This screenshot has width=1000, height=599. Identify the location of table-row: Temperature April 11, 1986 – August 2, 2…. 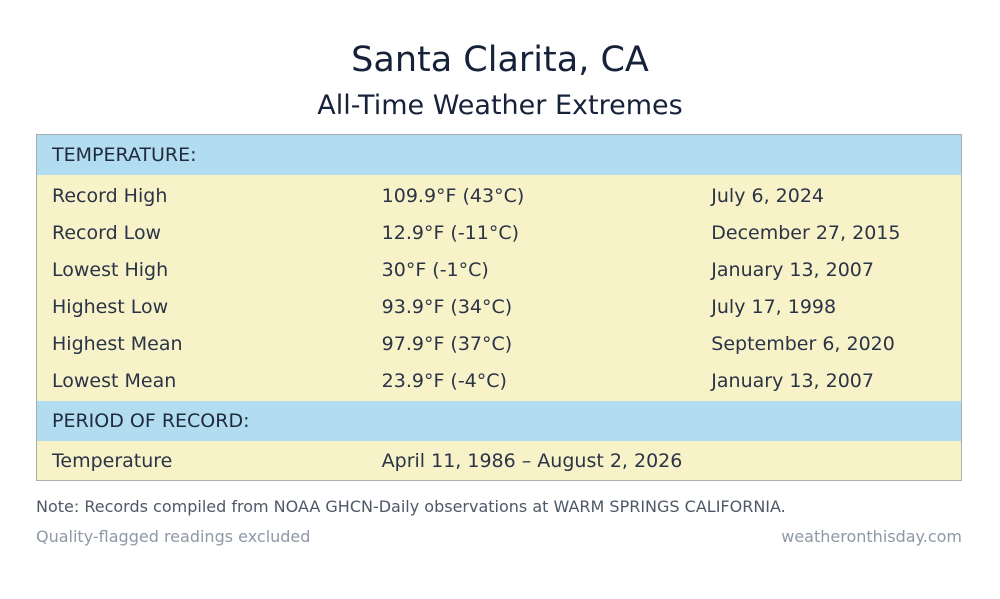
(499, 460).